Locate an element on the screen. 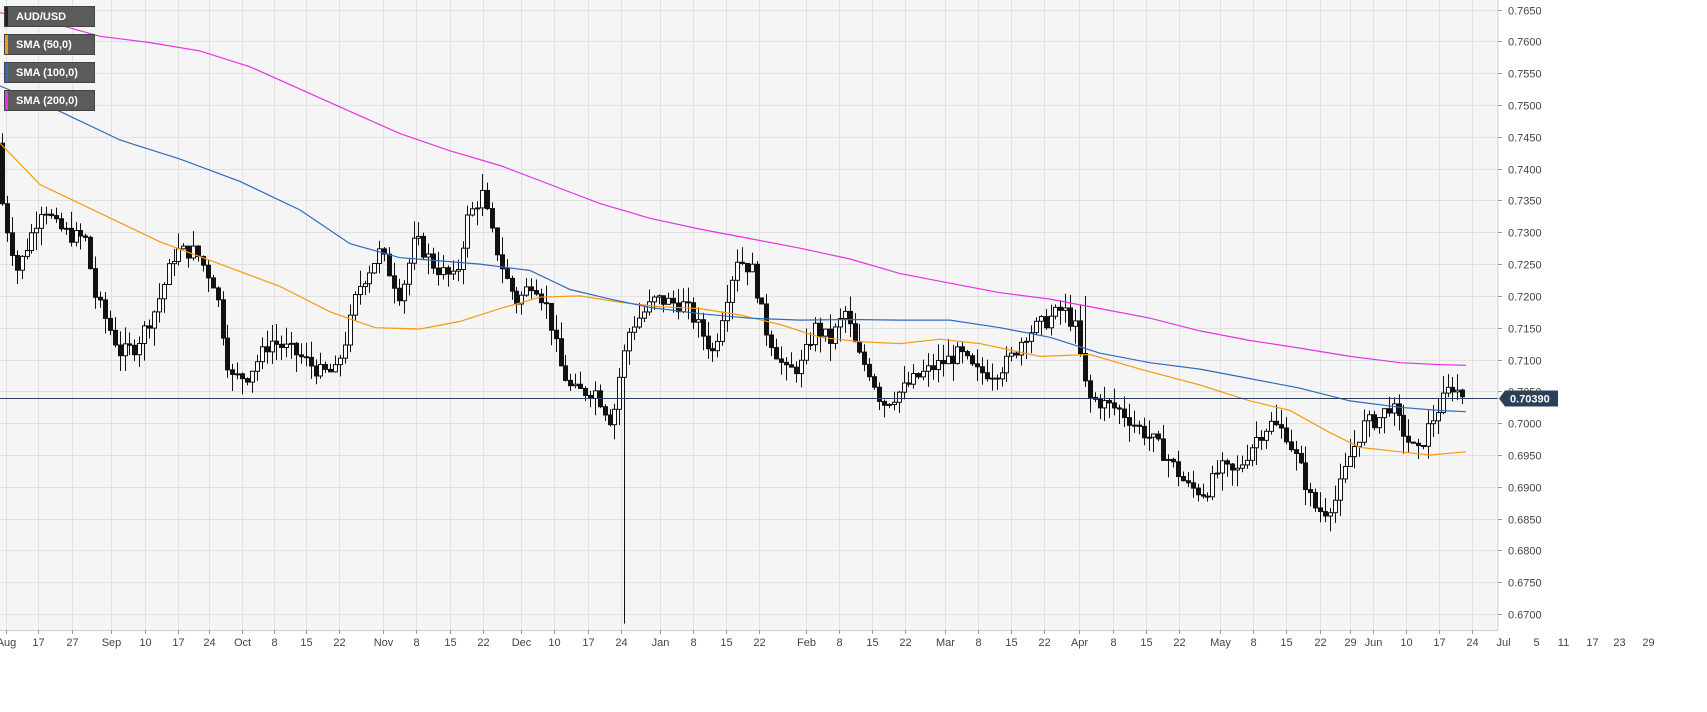 This screenshot has width=1707, height=712. x-tick-label: 22 is located at coordinates (905, 643).